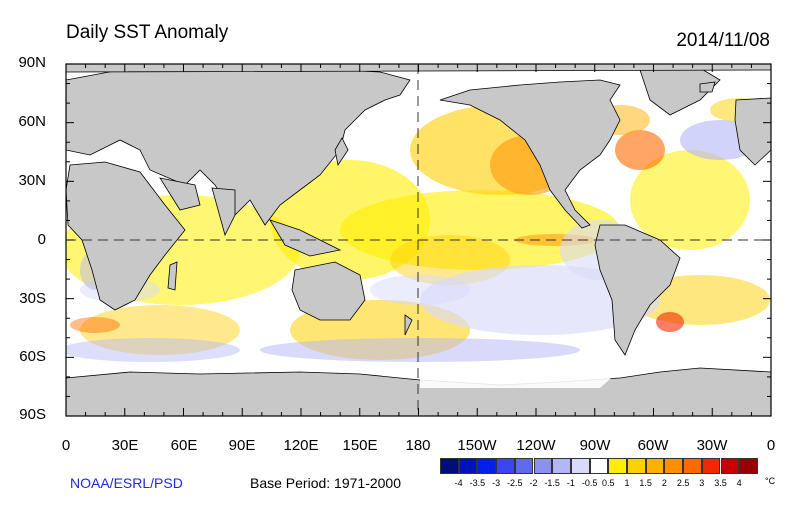  I want to click on lon-label-60e: 60E, so click(184, 445).